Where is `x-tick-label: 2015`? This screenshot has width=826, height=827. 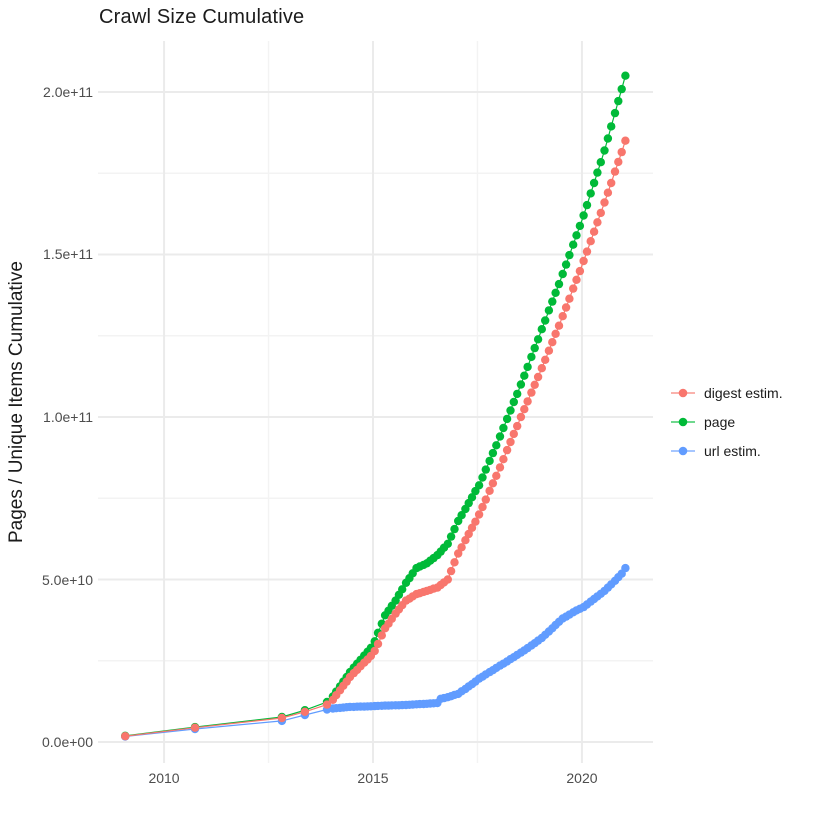
x-tick-label: 2015 is located at coordinates (373, 778).